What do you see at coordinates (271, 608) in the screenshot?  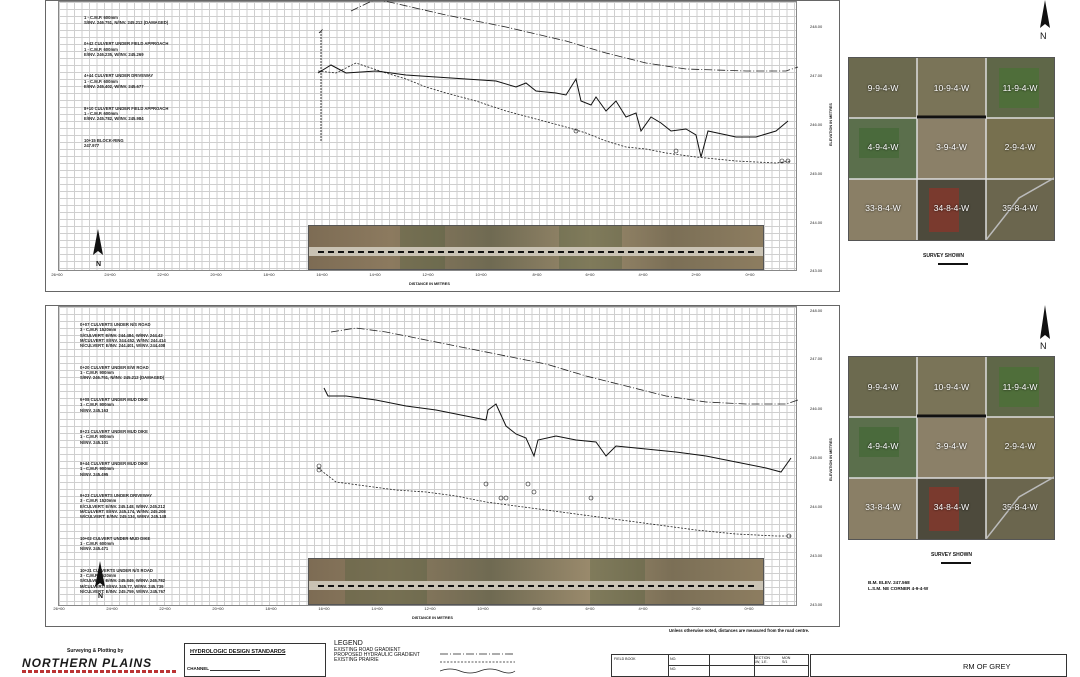 I see `x-tick-label: 18+00` at bounding box center [271, 608].